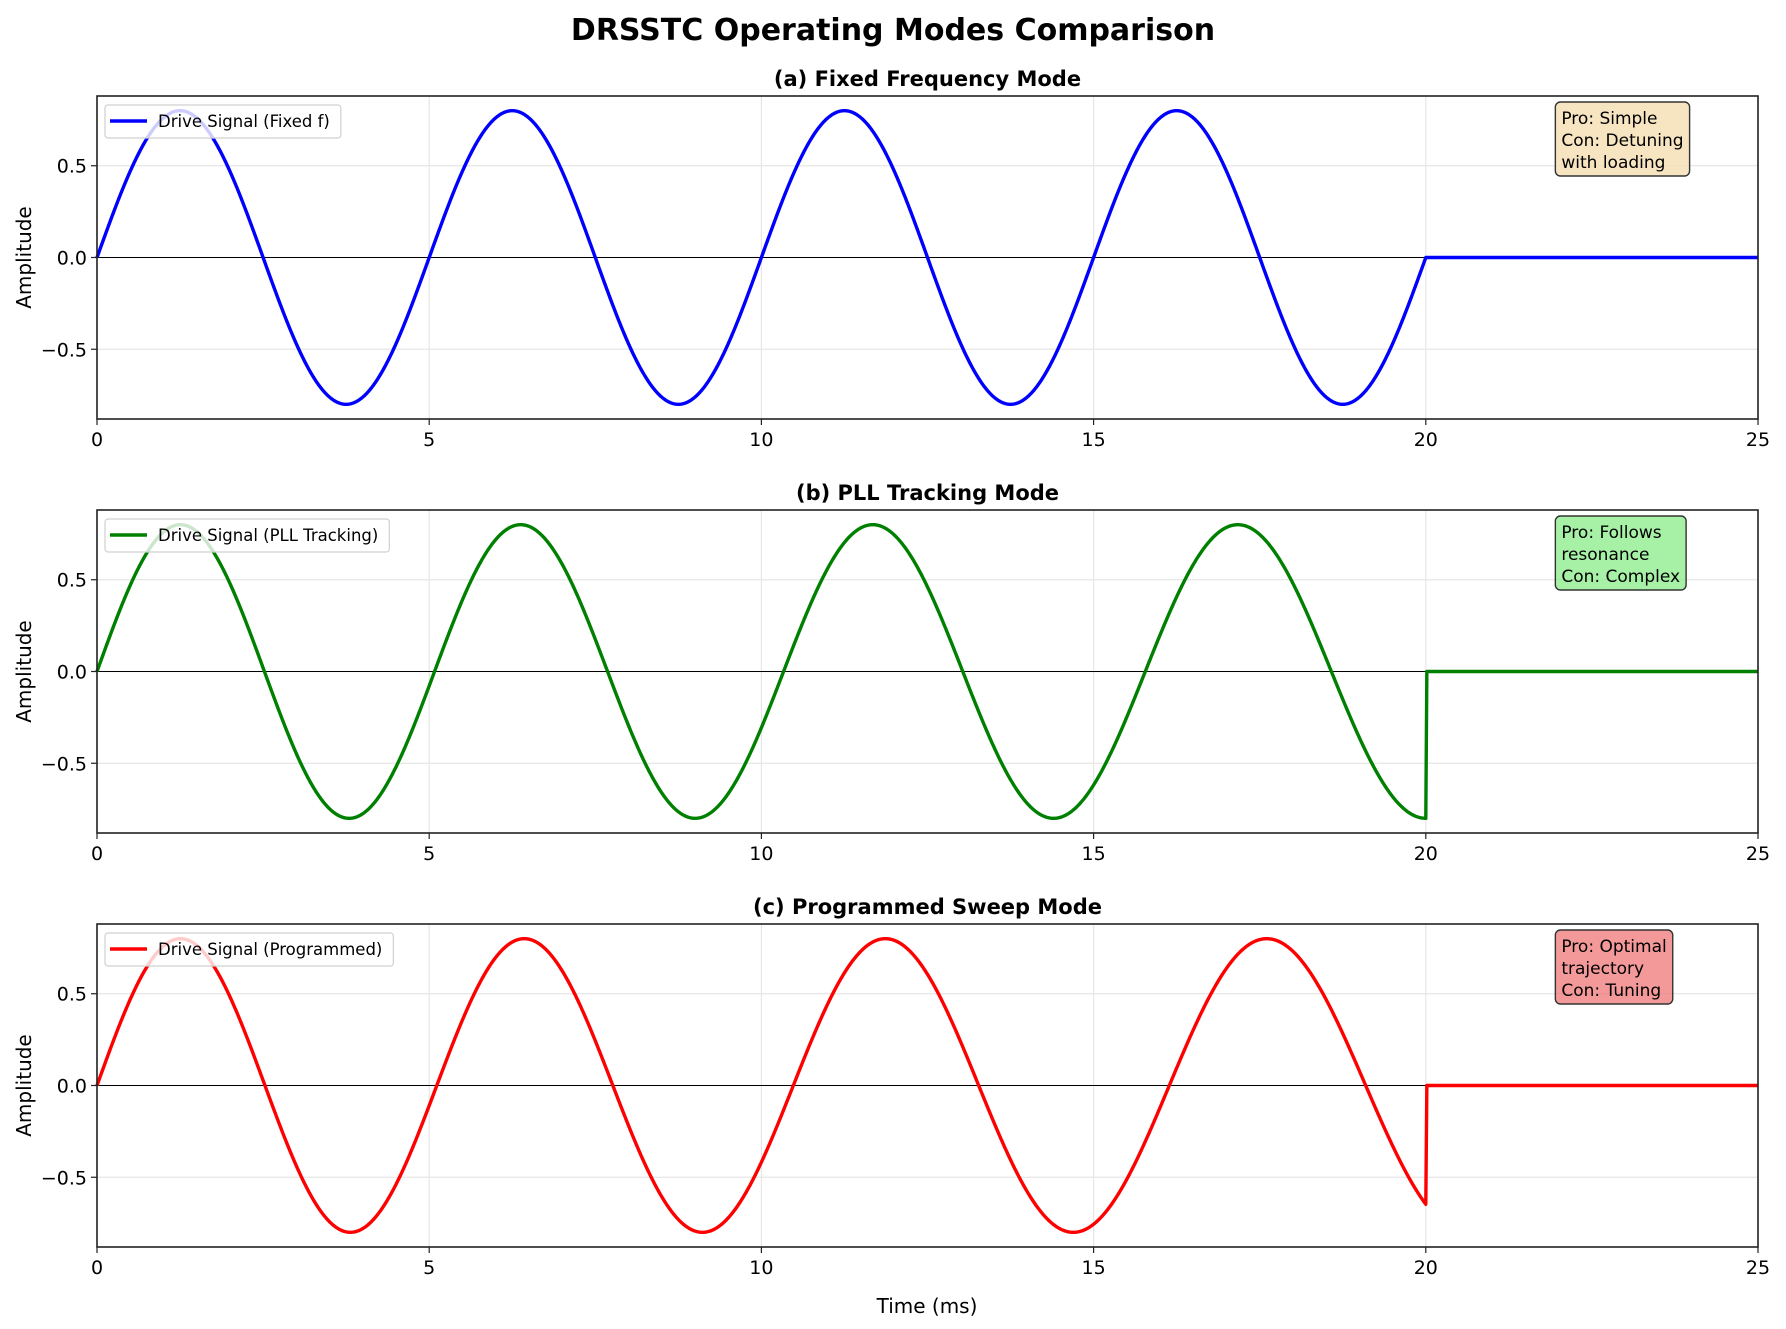  Describe the element at coordinates (1620, 577) in the screenshot. I see `annotation-text: Con: Complex` at that location.